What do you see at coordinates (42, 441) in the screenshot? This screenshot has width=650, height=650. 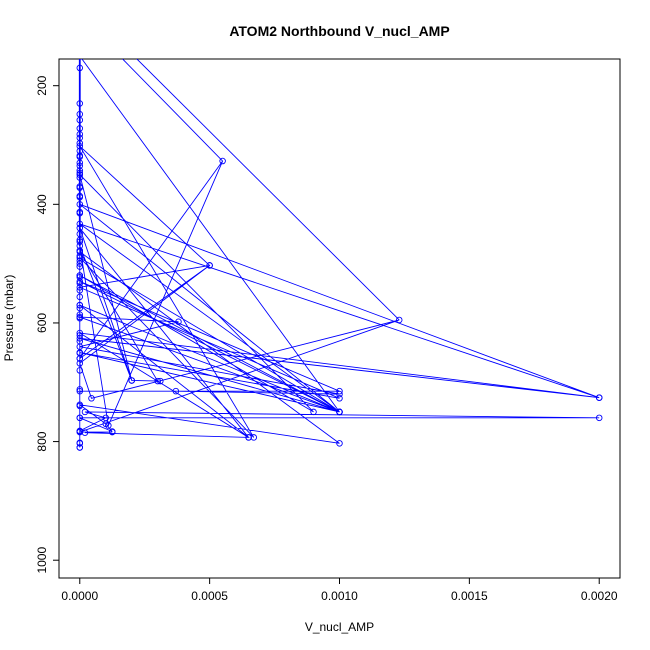 I see `y-tick-label-3: 800` at bounding box center [42, 441].